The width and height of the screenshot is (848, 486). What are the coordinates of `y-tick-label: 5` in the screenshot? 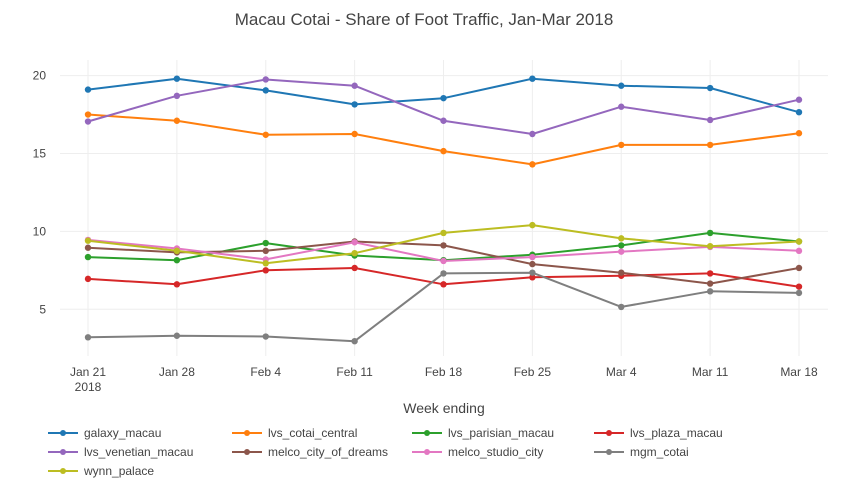 It's located at (42, 309).